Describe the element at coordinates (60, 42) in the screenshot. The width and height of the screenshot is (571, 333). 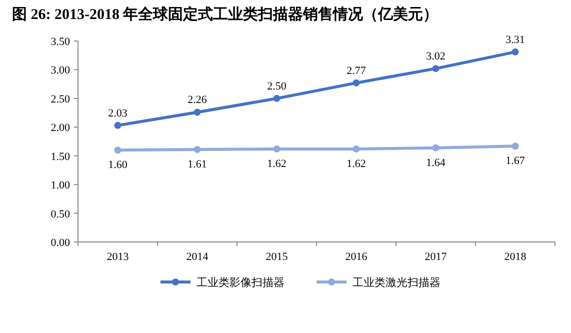
I see `y-tick-label: 3.50` at that location.